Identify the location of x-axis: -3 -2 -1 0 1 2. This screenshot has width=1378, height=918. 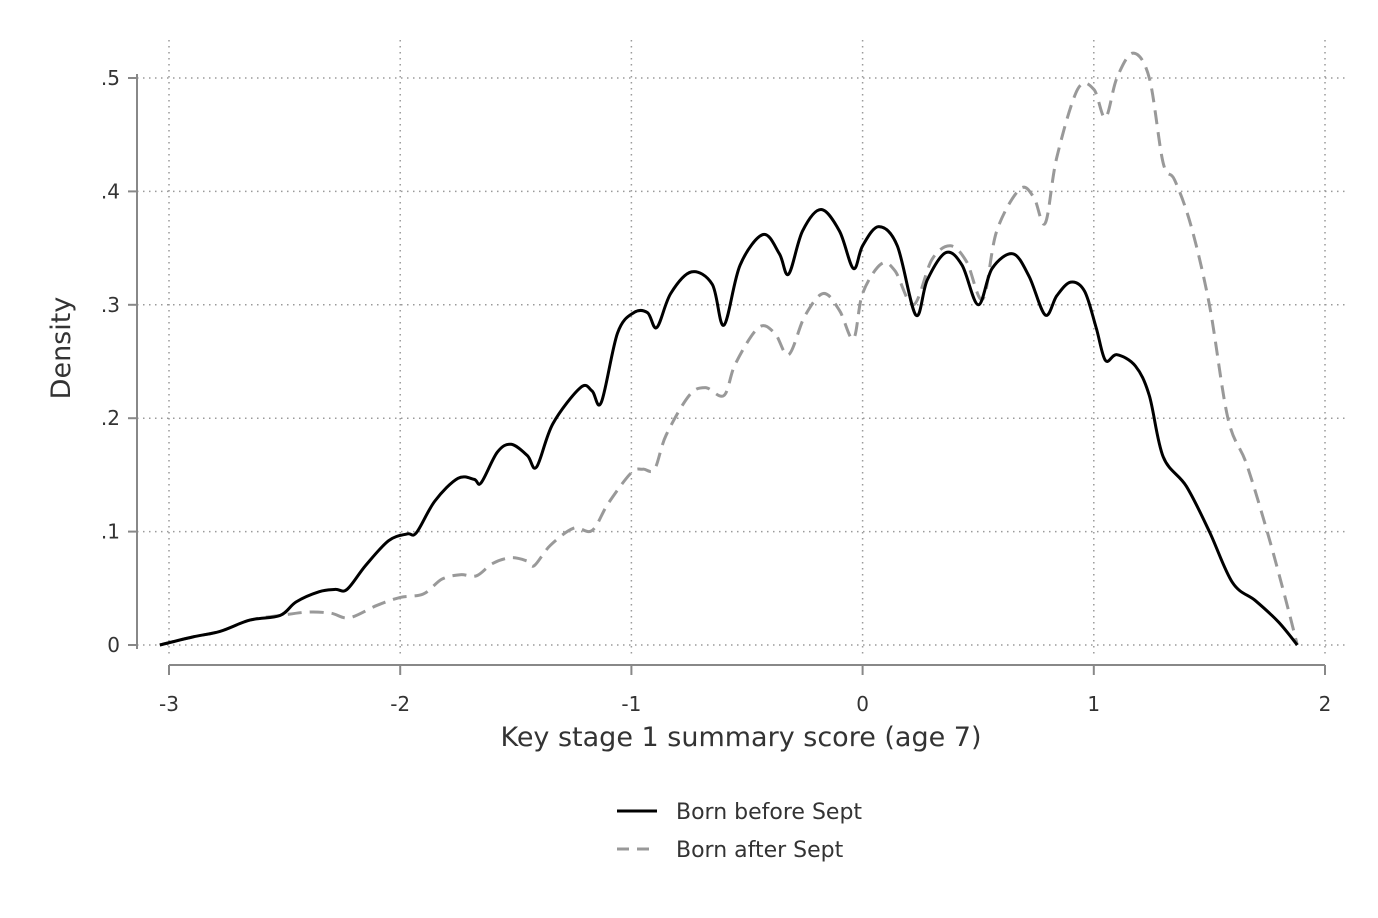
(745, 690).